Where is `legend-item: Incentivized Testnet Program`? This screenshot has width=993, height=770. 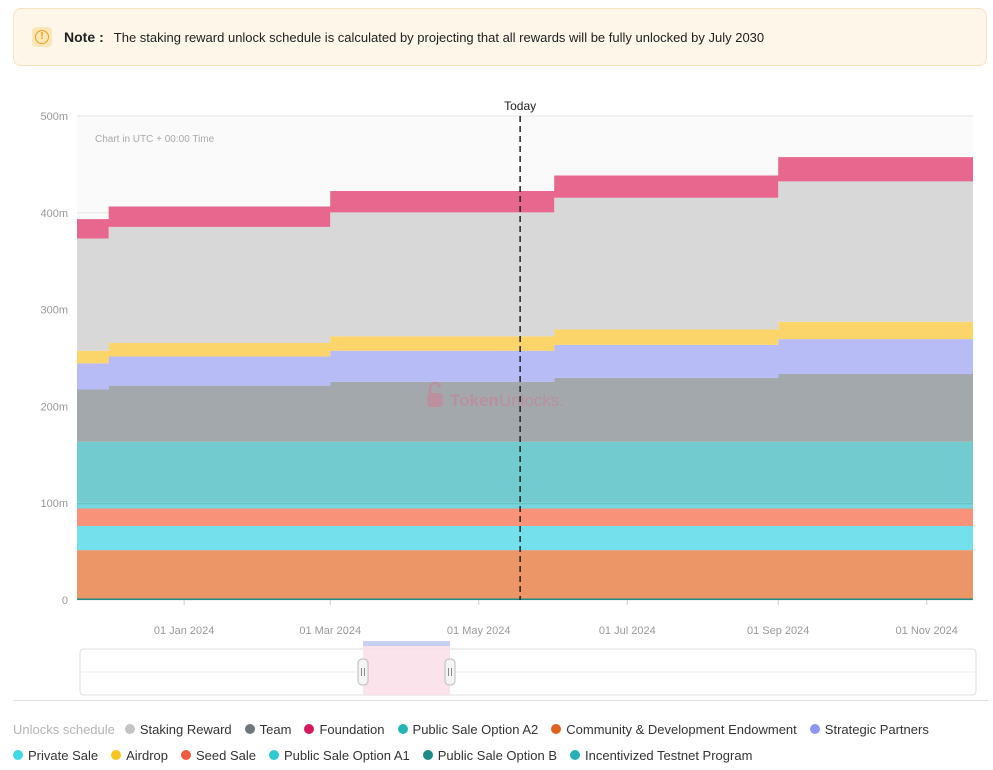 legend-item: Incentivized Testnet Program is located at coordinates (661, 755).